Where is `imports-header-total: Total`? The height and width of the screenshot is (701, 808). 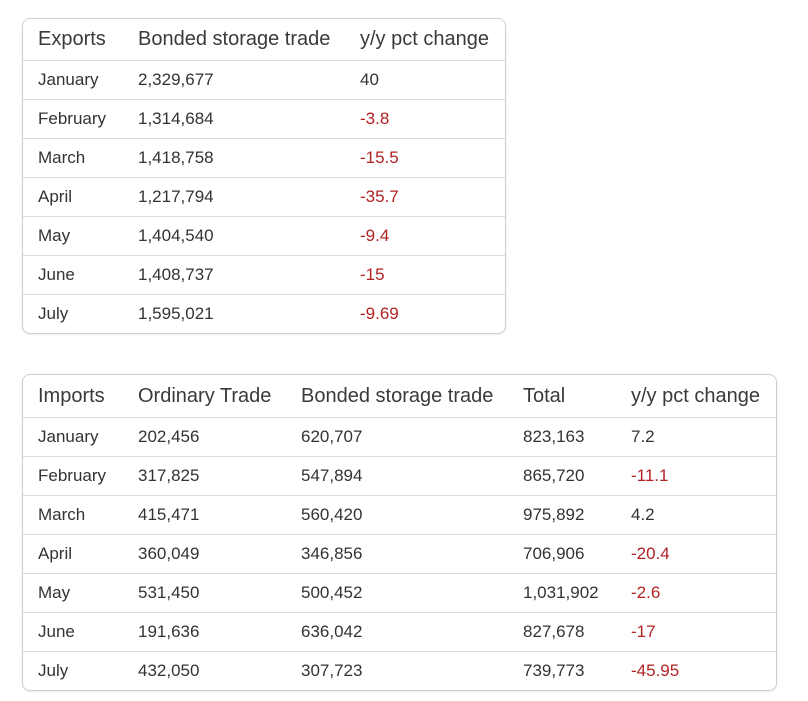 imports-header-total: Total is located at coordinates (562, 396).